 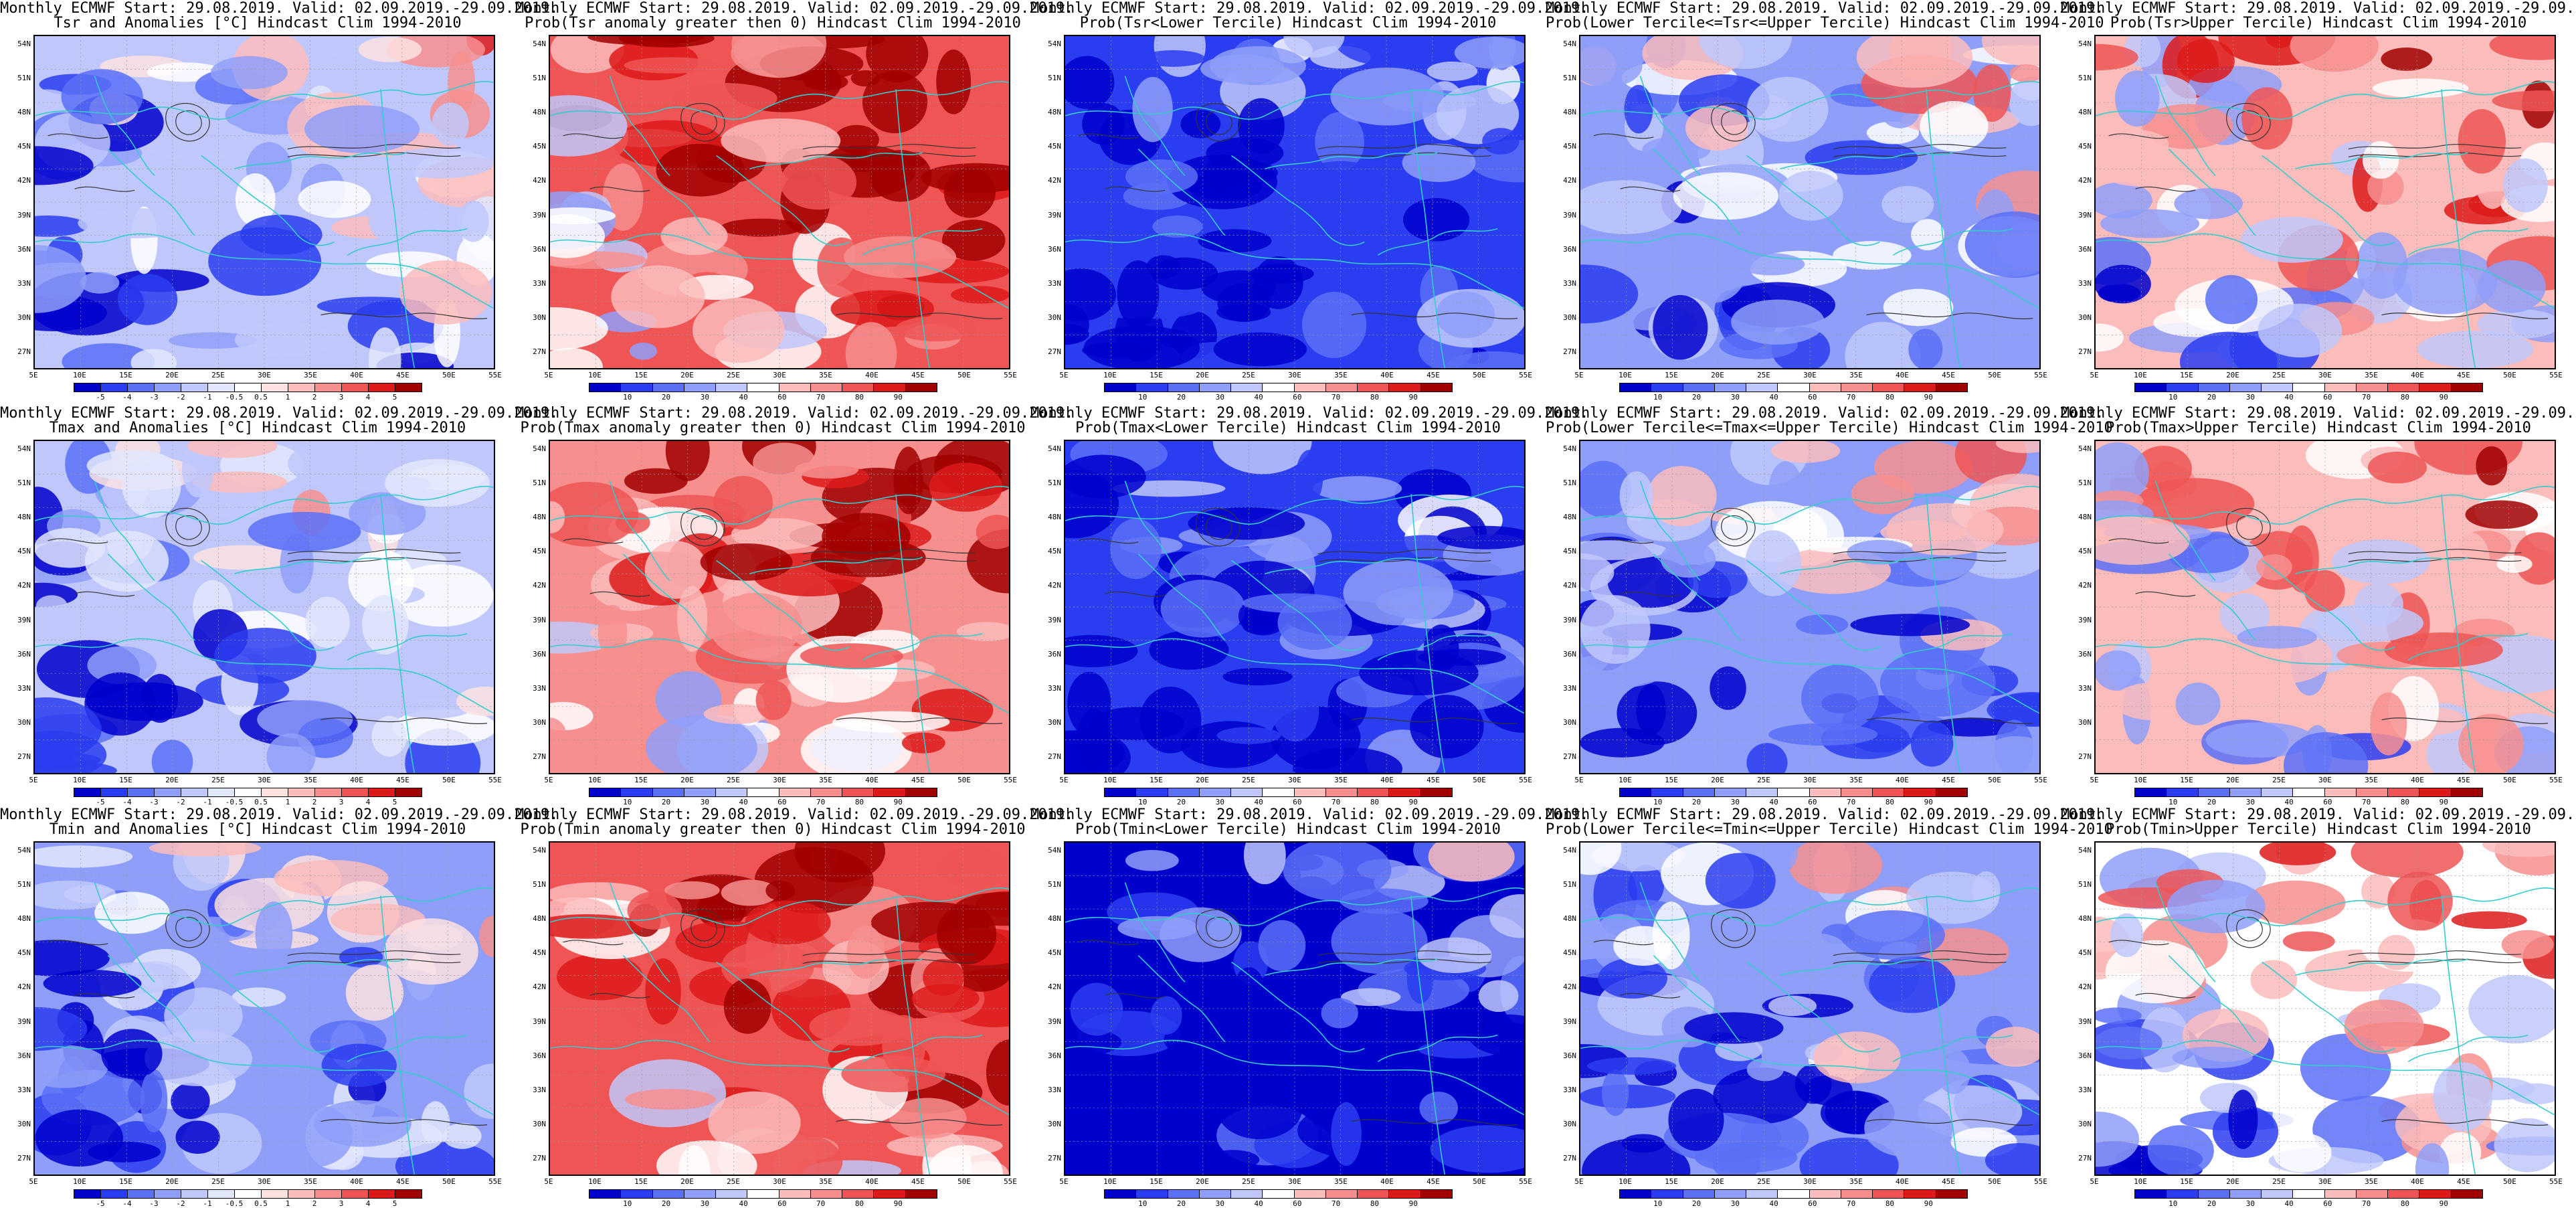 I want to click on latitude-label: 48N, so click(x=24, y=517).